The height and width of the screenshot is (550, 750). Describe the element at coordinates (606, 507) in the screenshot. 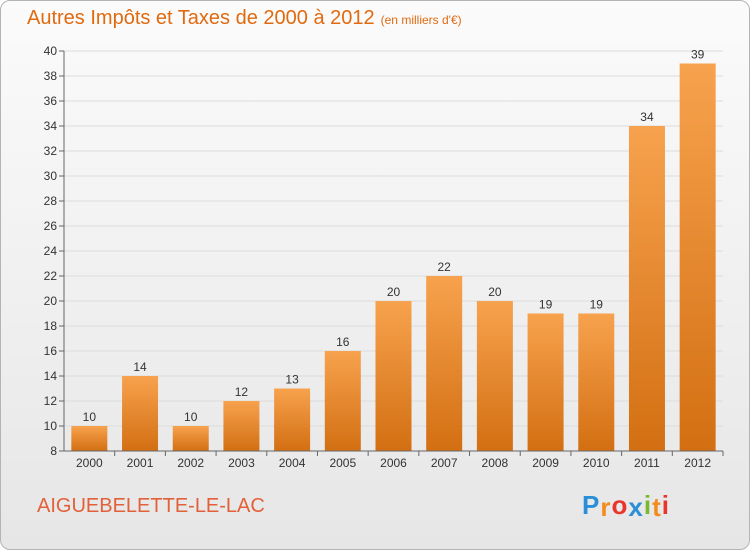

I see `logo-letter: r` at that location.